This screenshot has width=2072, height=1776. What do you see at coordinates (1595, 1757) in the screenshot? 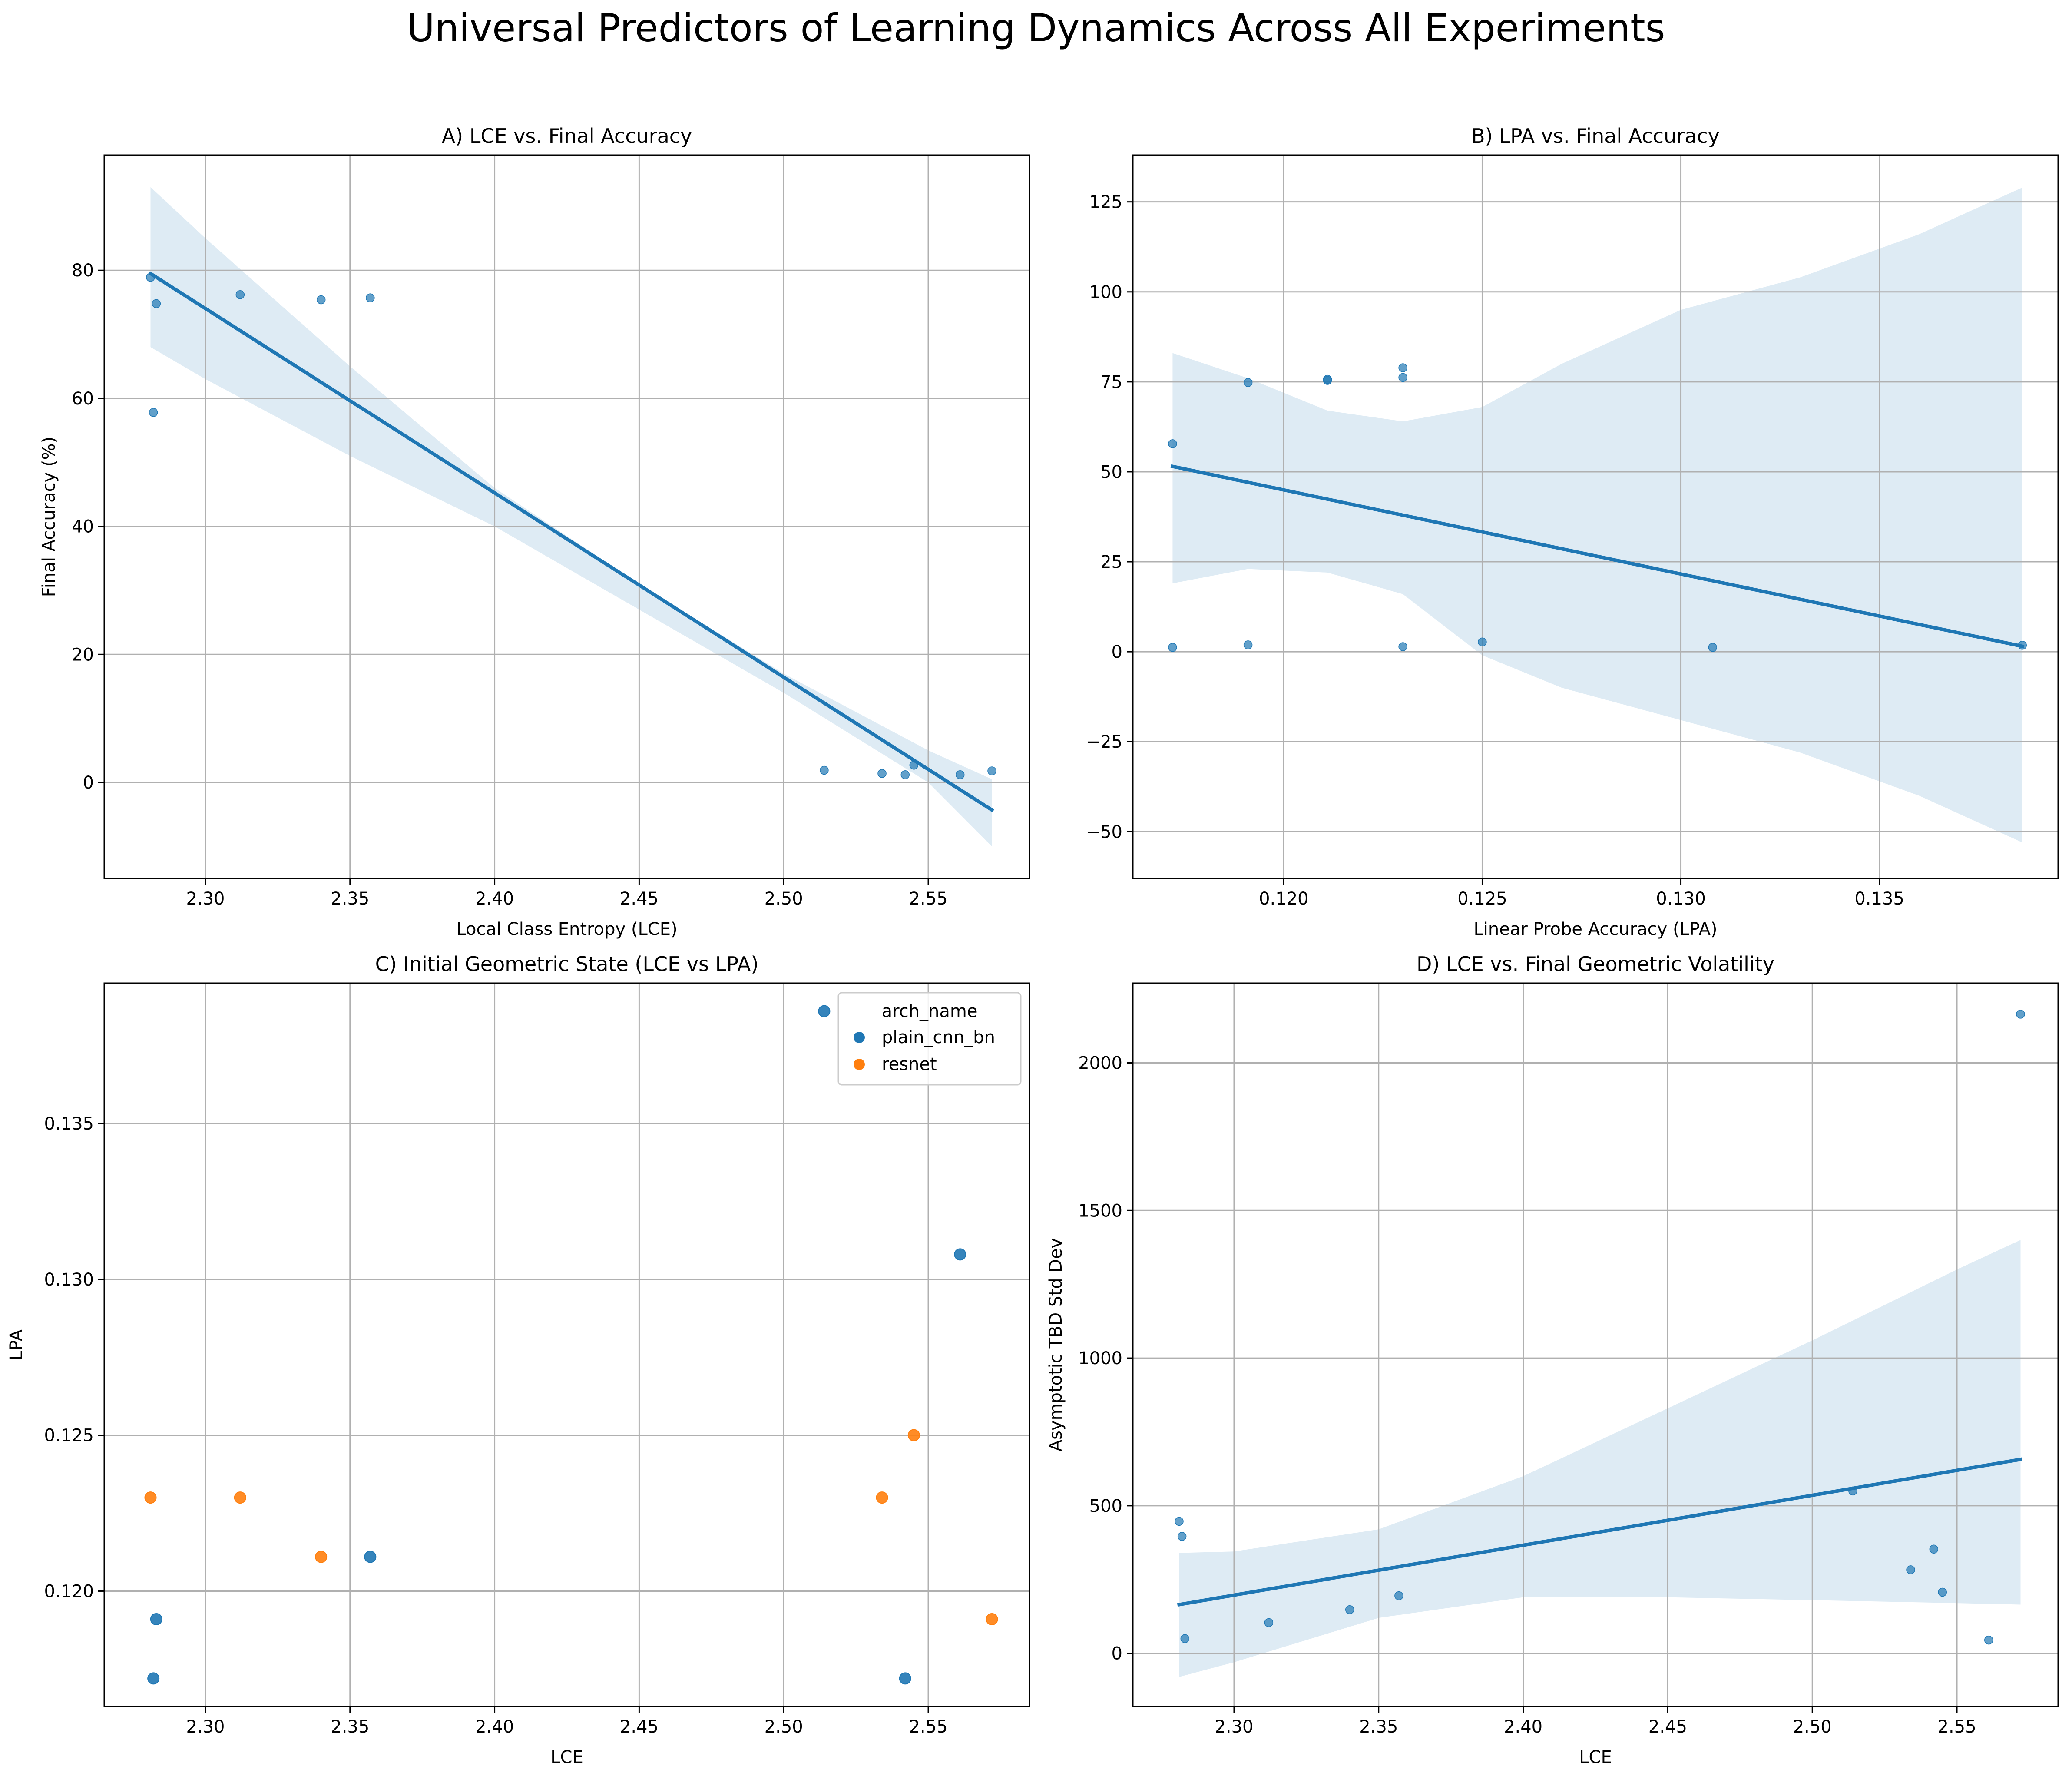
I see `d-xlabel: LCE` at bounding box center [1595, 1757].